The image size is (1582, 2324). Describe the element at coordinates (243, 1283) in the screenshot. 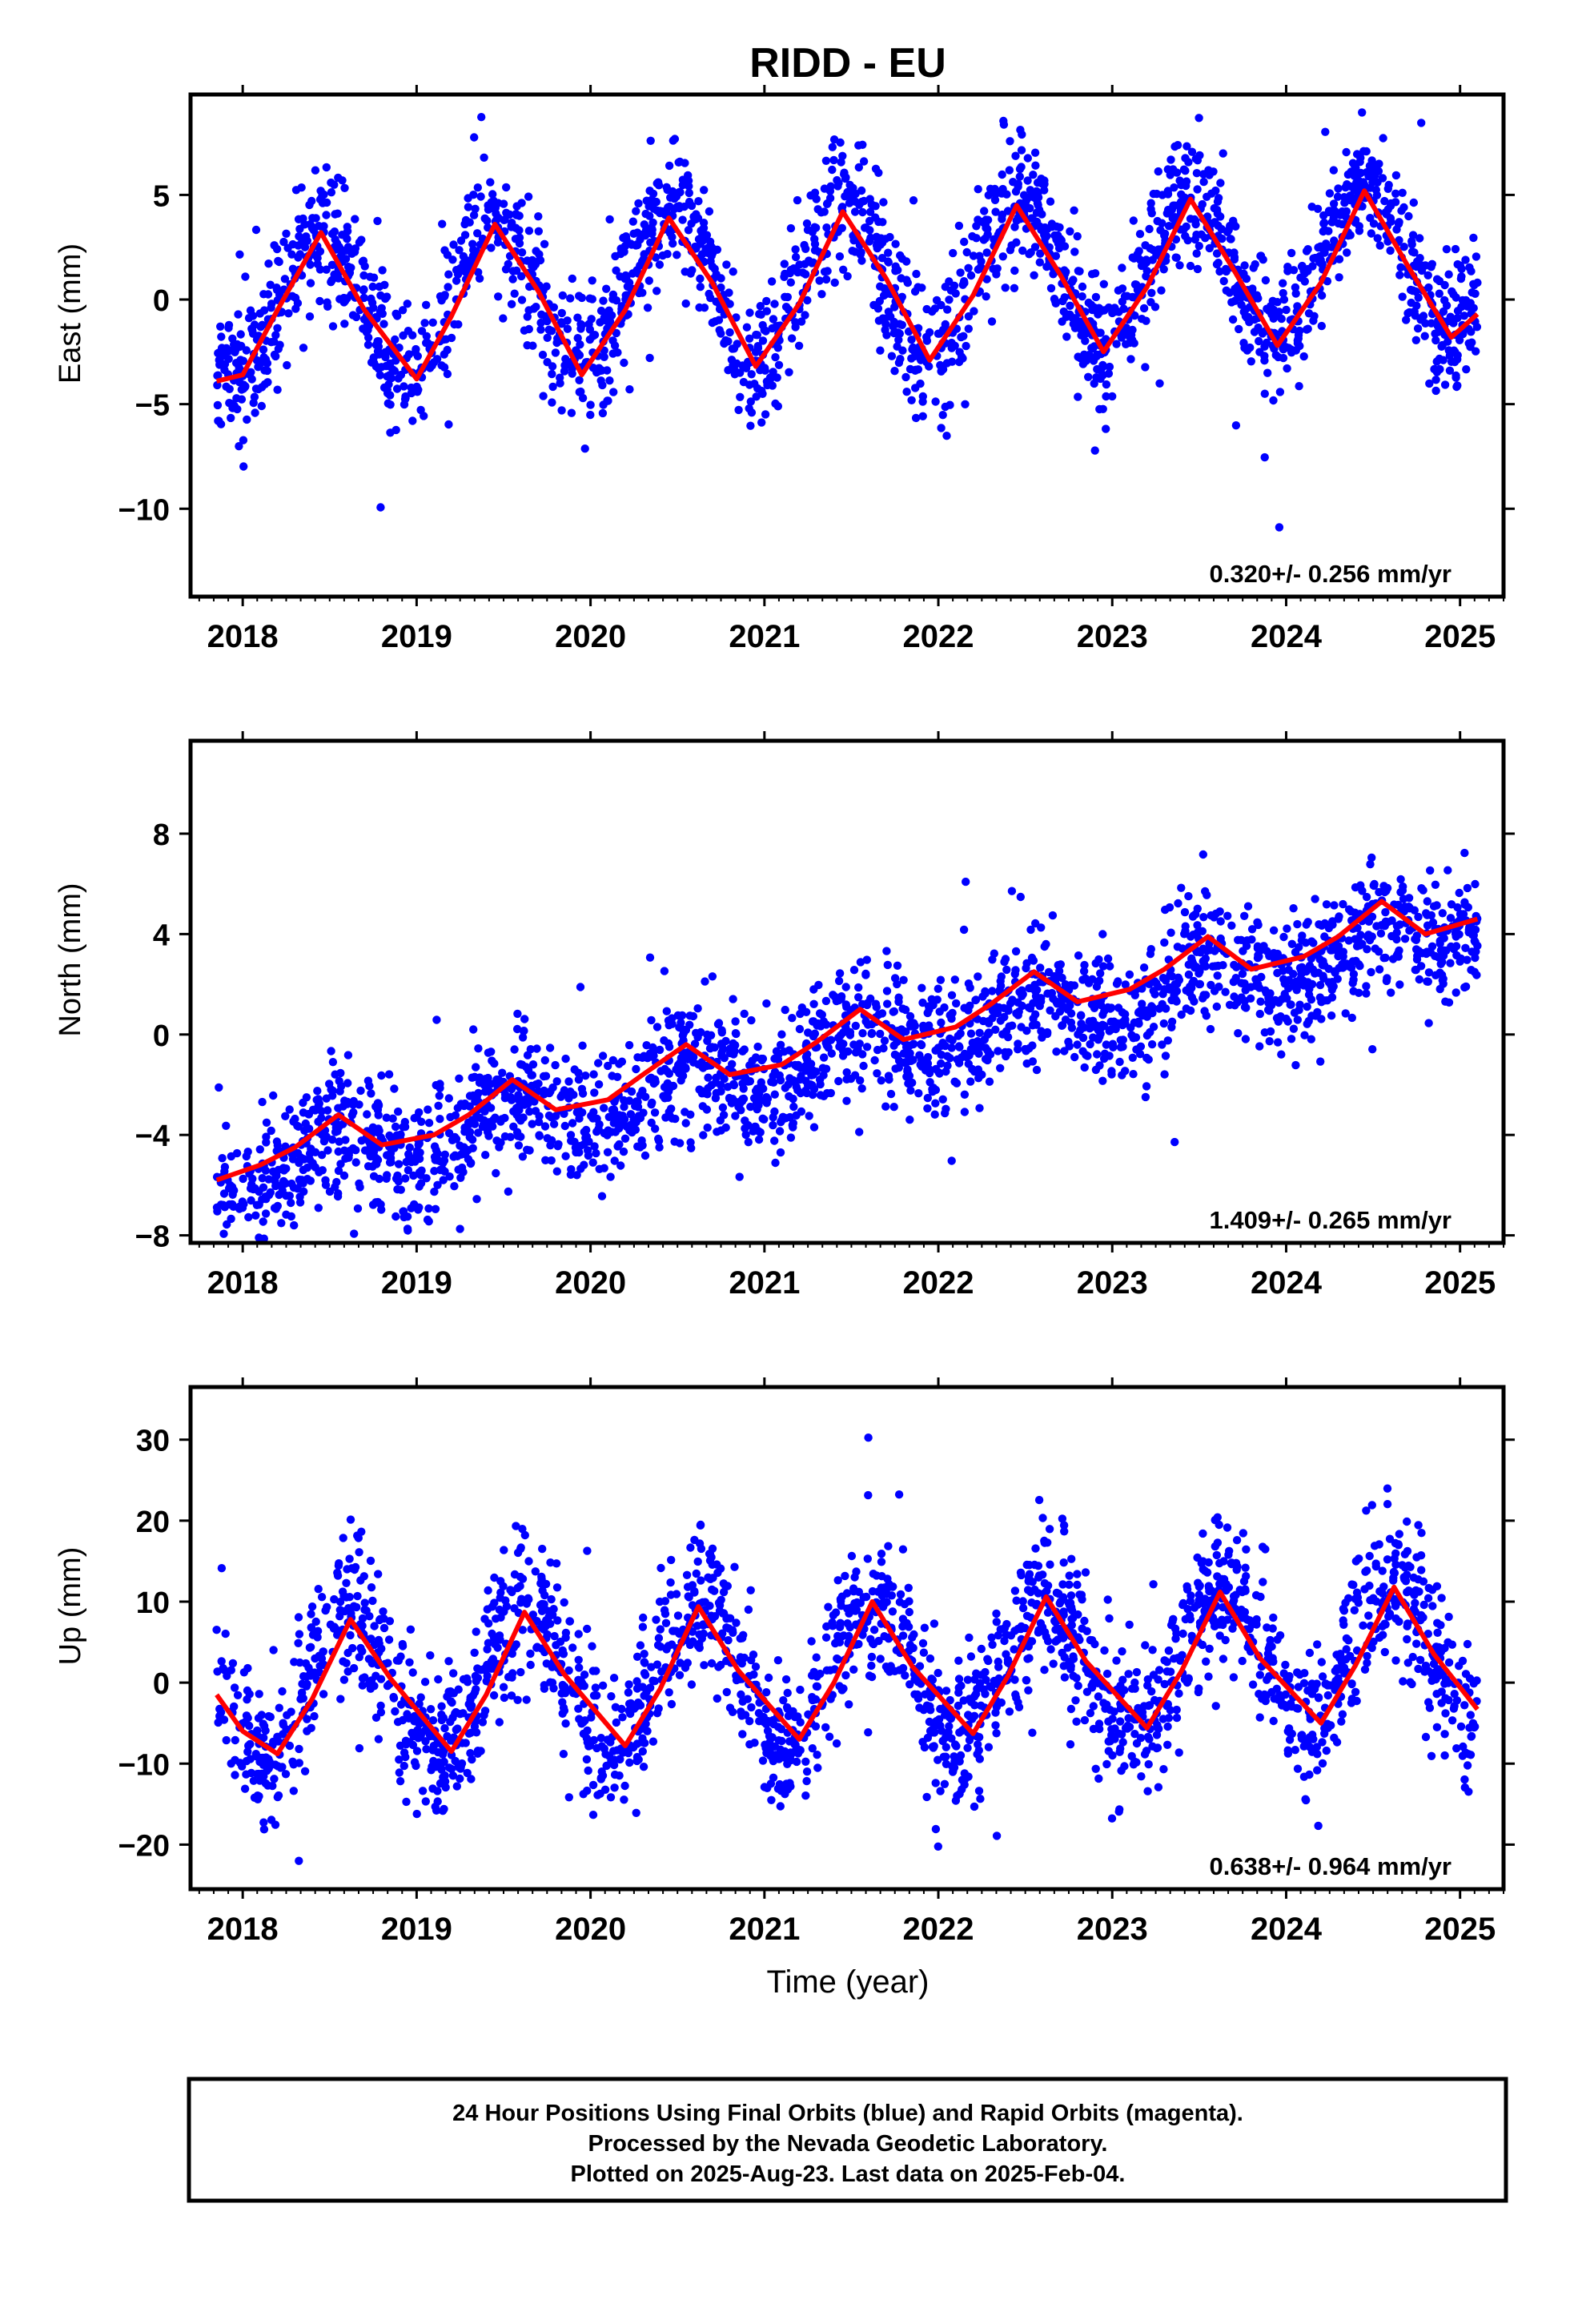

I see `north-xtick-label: 2018` at that location.